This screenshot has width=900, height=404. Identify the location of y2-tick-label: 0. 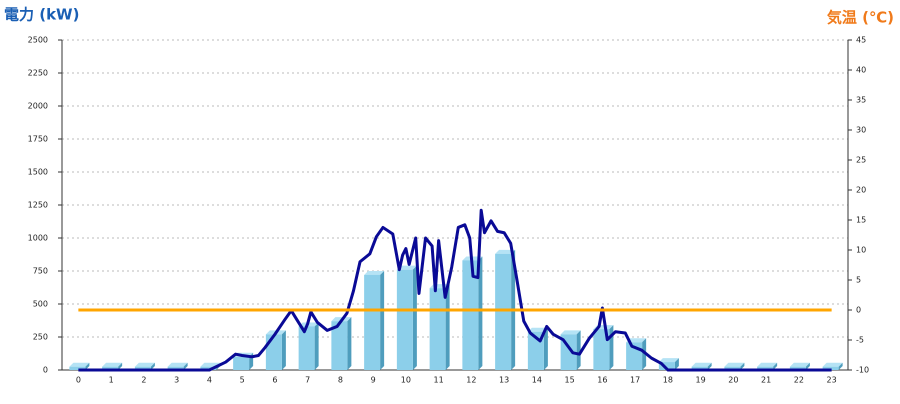
(858, 310).